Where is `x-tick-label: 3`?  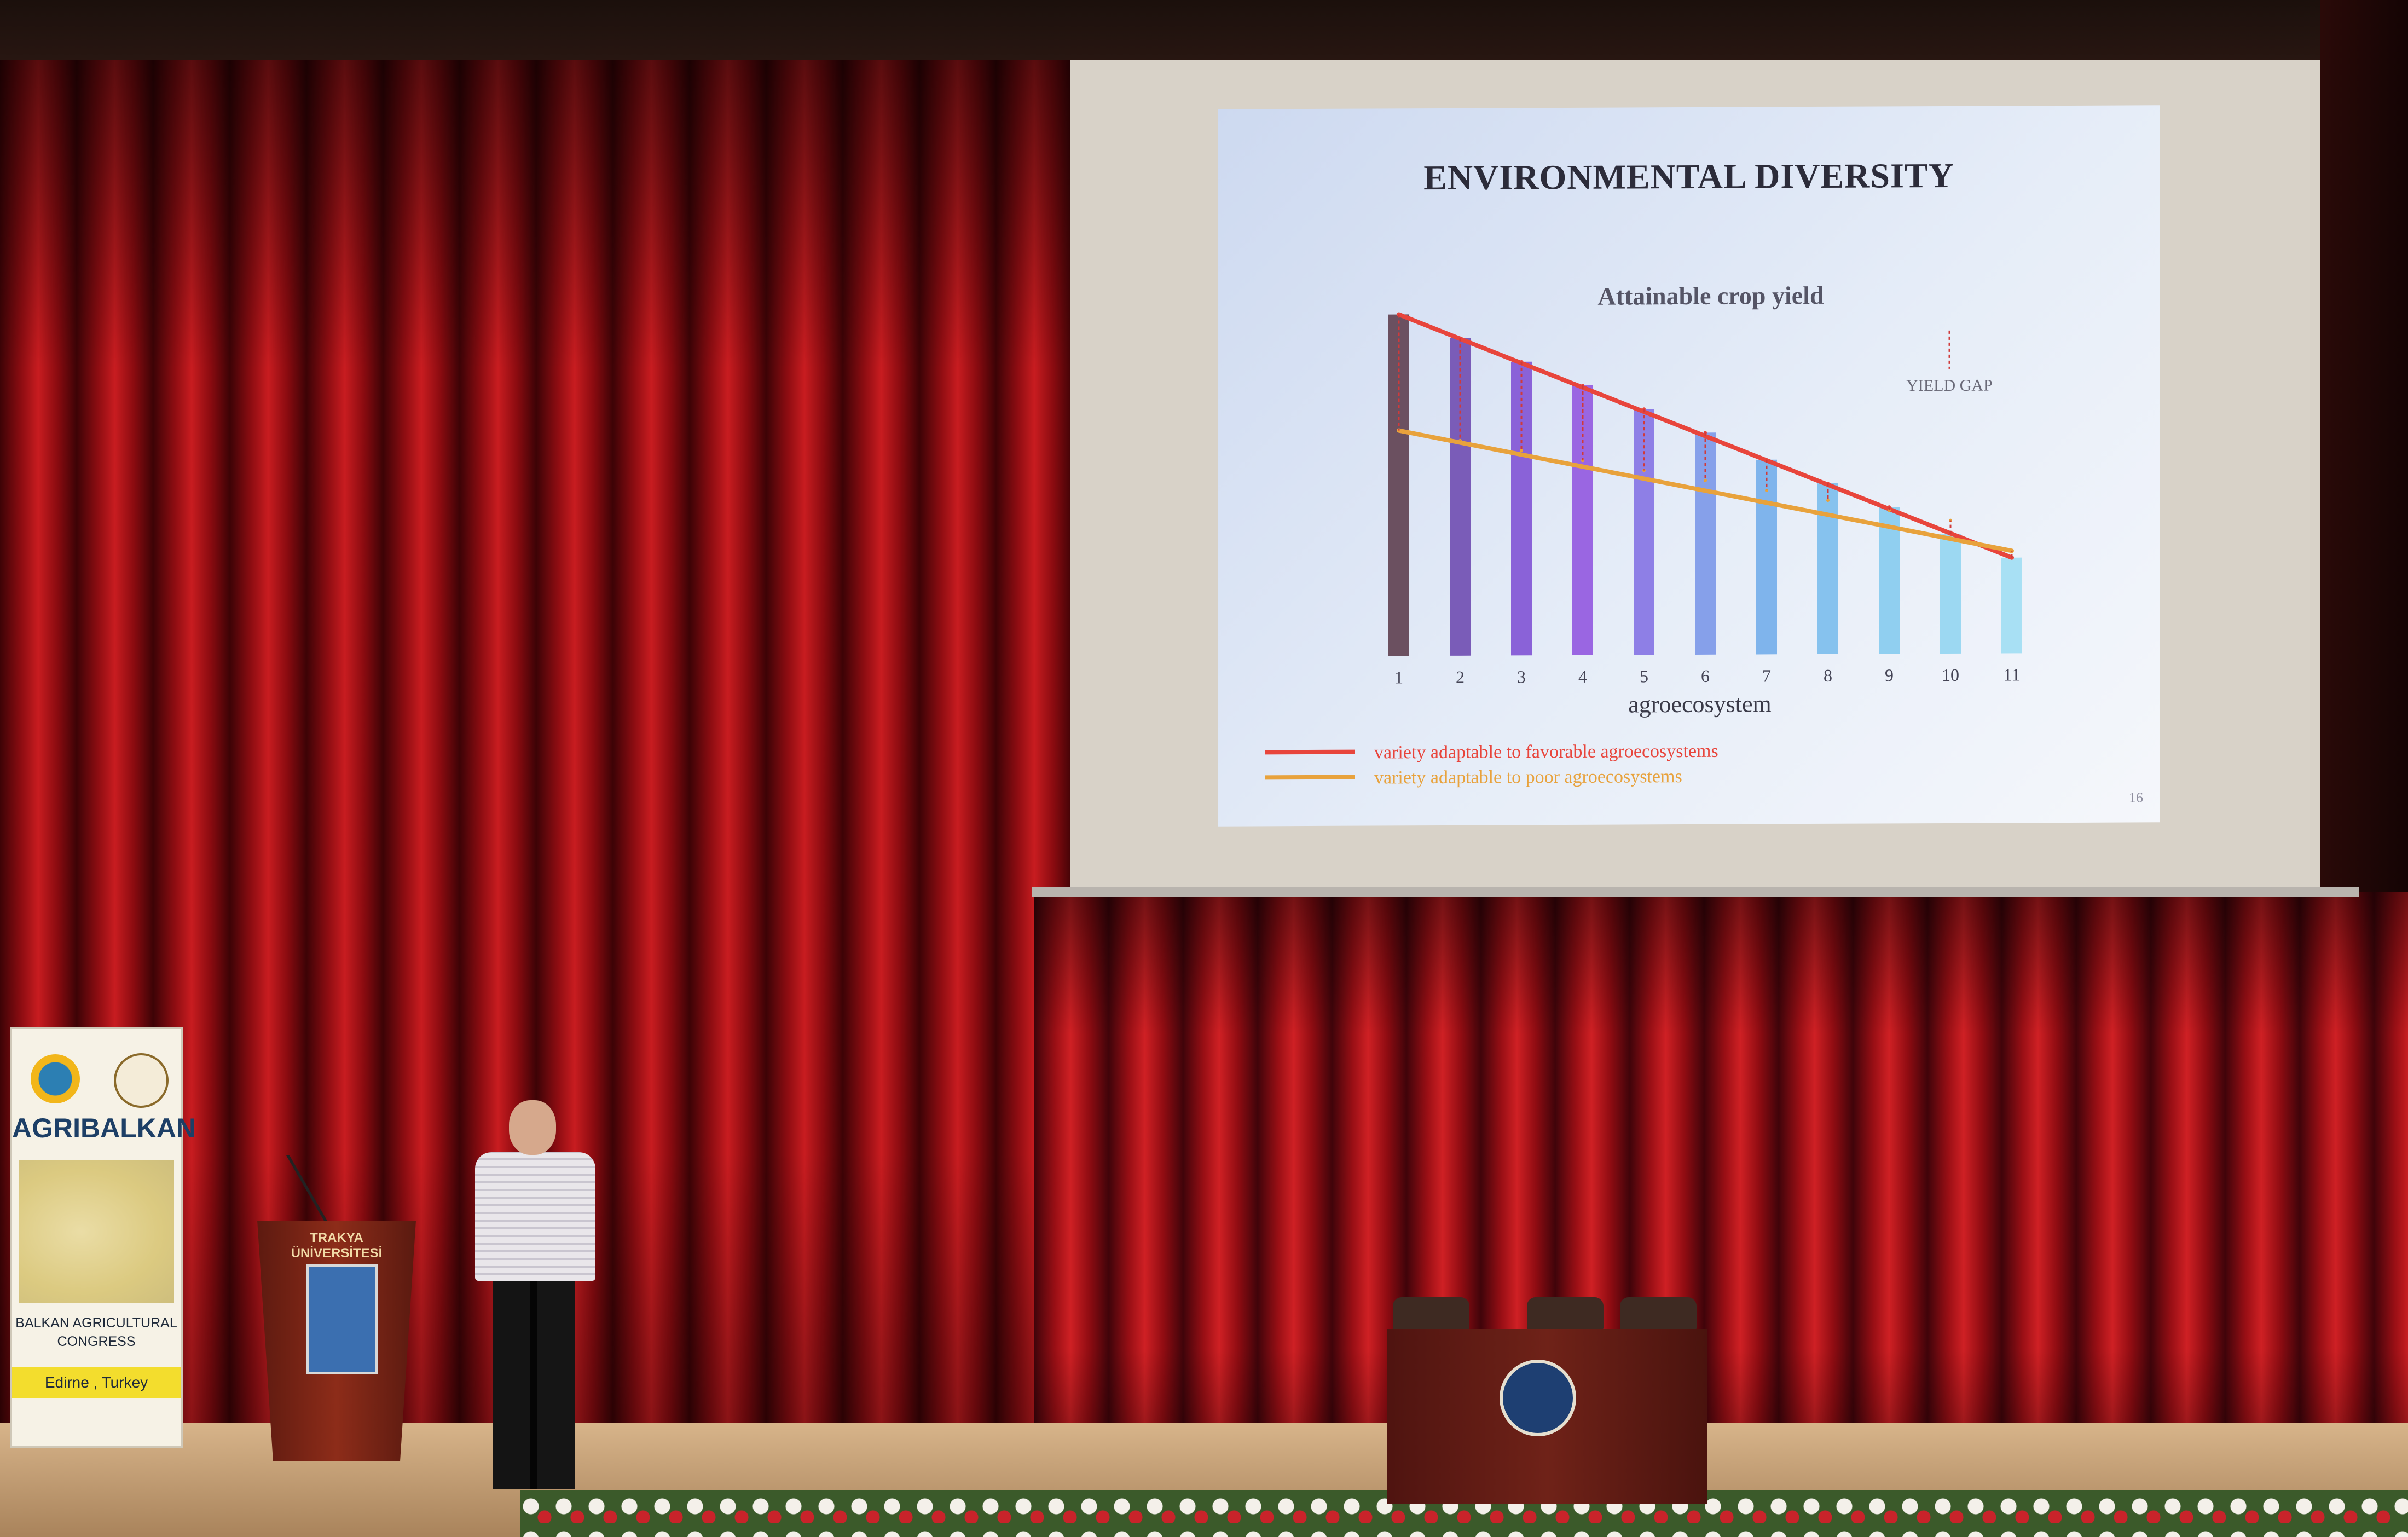 x-tick-label: 3 is located at coordinates (1521, 676).